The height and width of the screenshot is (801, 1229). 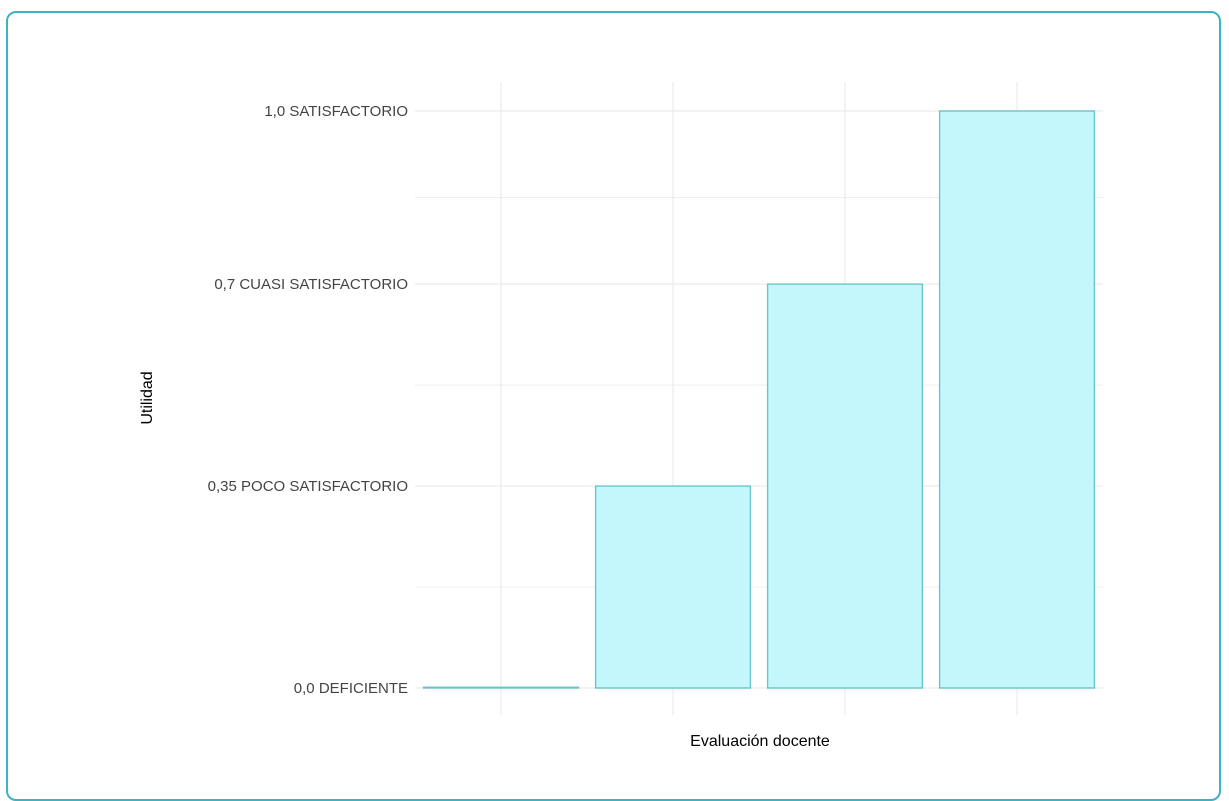 What do you see at coordinates (147, 397) in the screenshot?
I see `y-axis-title: Utilidad` at bounding box center [147, 397].